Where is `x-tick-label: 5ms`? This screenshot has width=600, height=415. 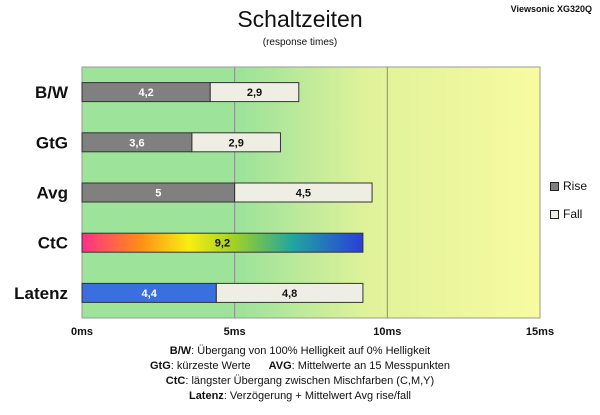
x-tick-label: 5ms is located at coordinates (235, 332).